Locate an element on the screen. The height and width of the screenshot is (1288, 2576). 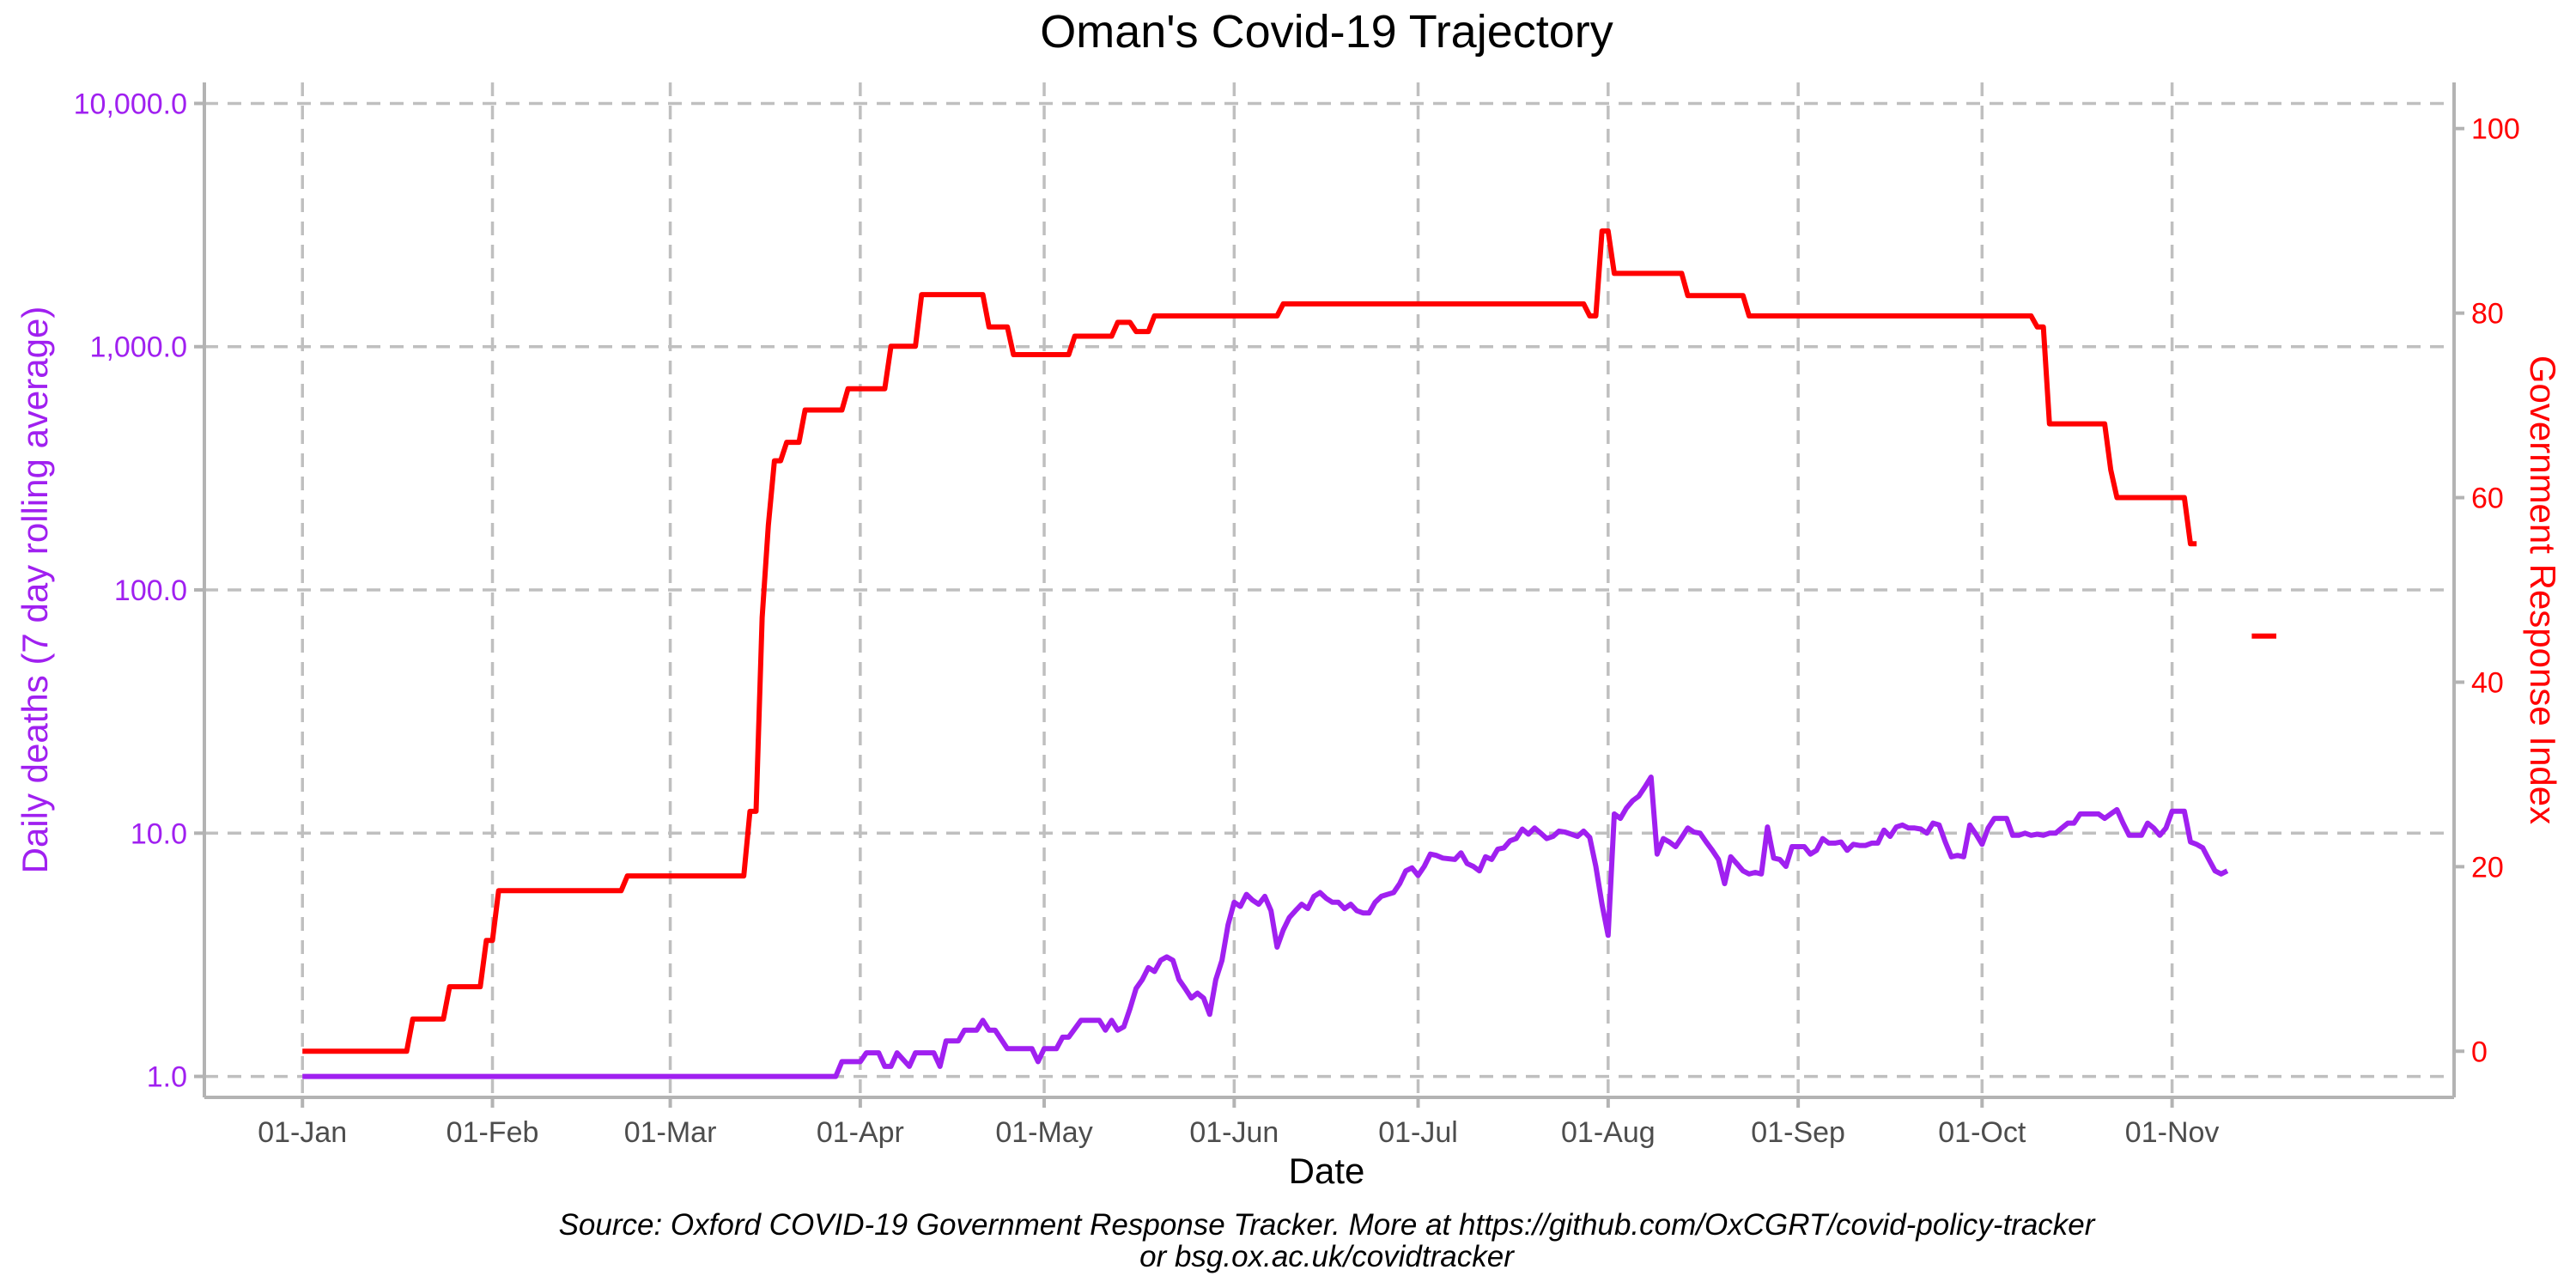
source-caption-line2: or bsg.ox.ac.uk/covidtracker is located at coordinates (1327, 1257).